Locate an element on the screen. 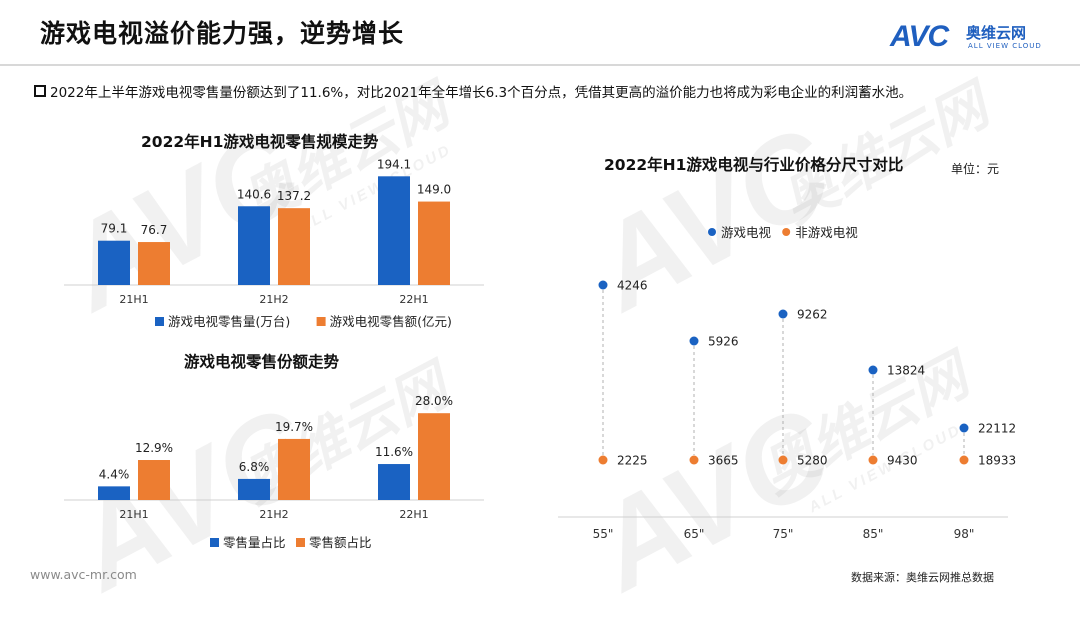  chart2-bar-零售额占比-21H1 is located at coordinates (154, 480).